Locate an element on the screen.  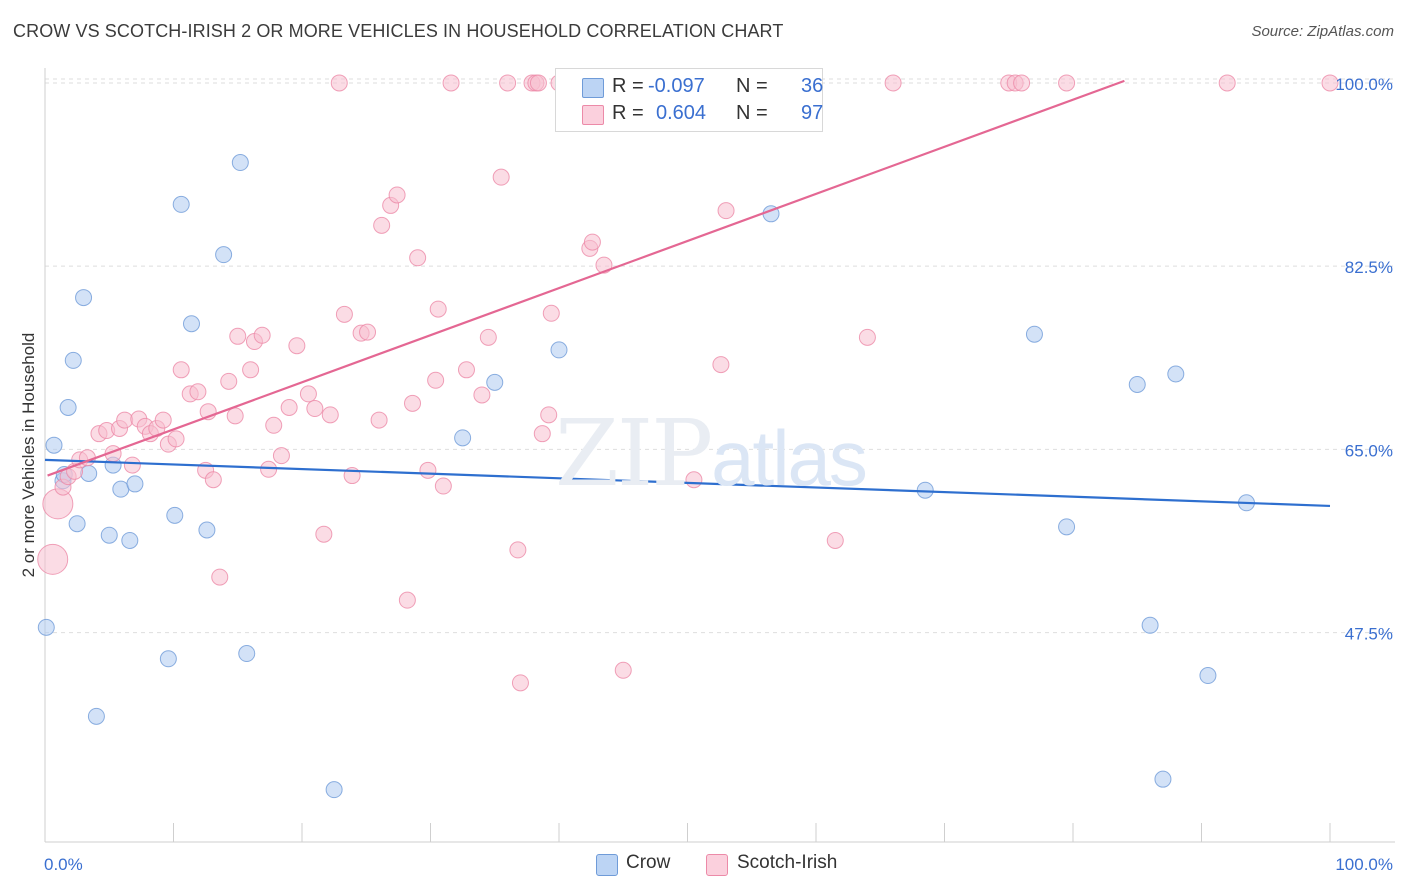
crow-n-value: 36 is located at coordinates (812, 86).